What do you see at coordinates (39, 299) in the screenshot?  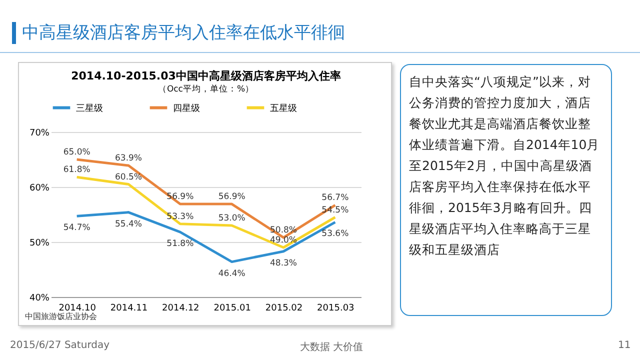 I see `y-tick-label: 40%` at bounding box center [39, 299].